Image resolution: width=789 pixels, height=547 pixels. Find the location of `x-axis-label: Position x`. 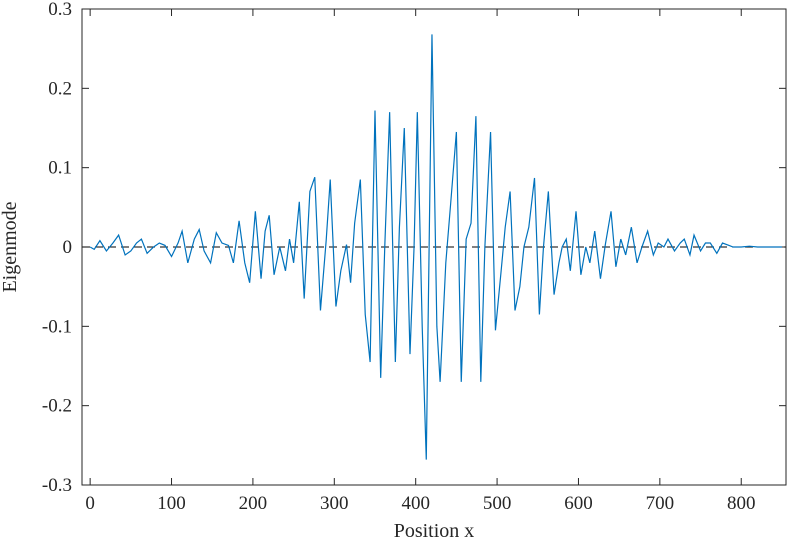

x-axis-label: Position x is located at coordinates (434, 531).